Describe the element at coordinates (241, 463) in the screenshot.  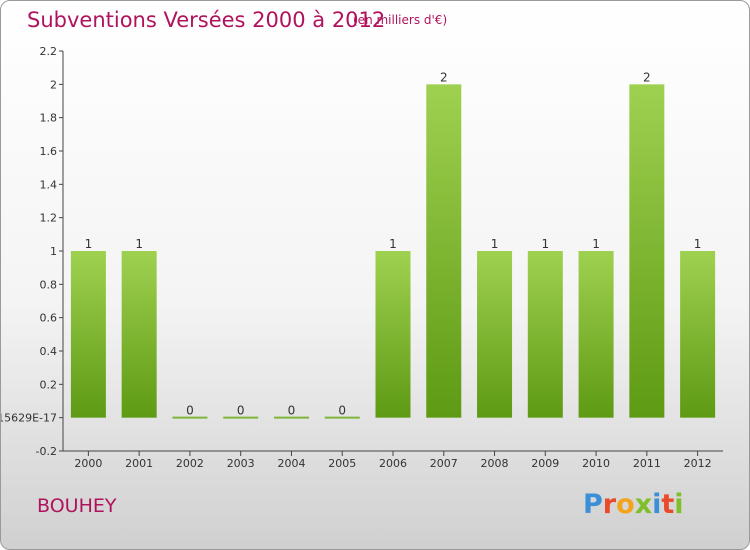
I see `x-tick-label: 2003` at that location.